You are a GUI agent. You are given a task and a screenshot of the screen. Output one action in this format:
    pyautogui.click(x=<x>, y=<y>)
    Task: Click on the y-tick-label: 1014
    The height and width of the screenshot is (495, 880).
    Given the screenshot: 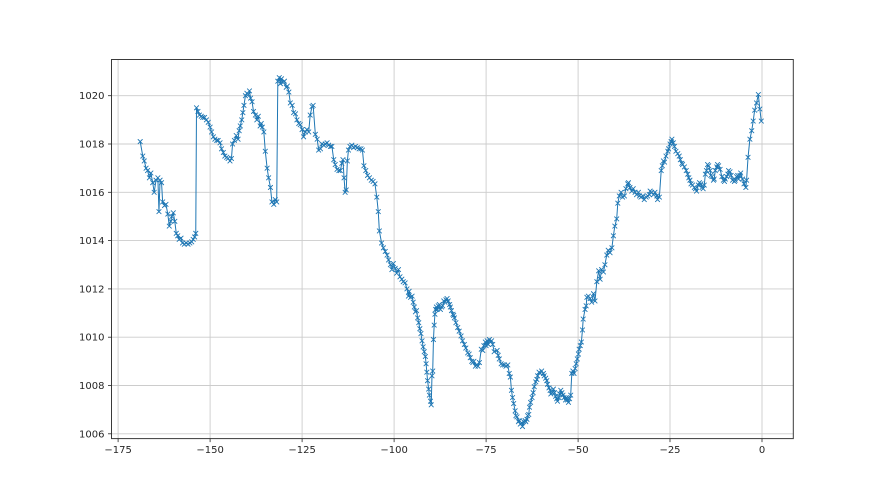 What is the action you would take?
    pyautogui.click(x=91, y=241)
    